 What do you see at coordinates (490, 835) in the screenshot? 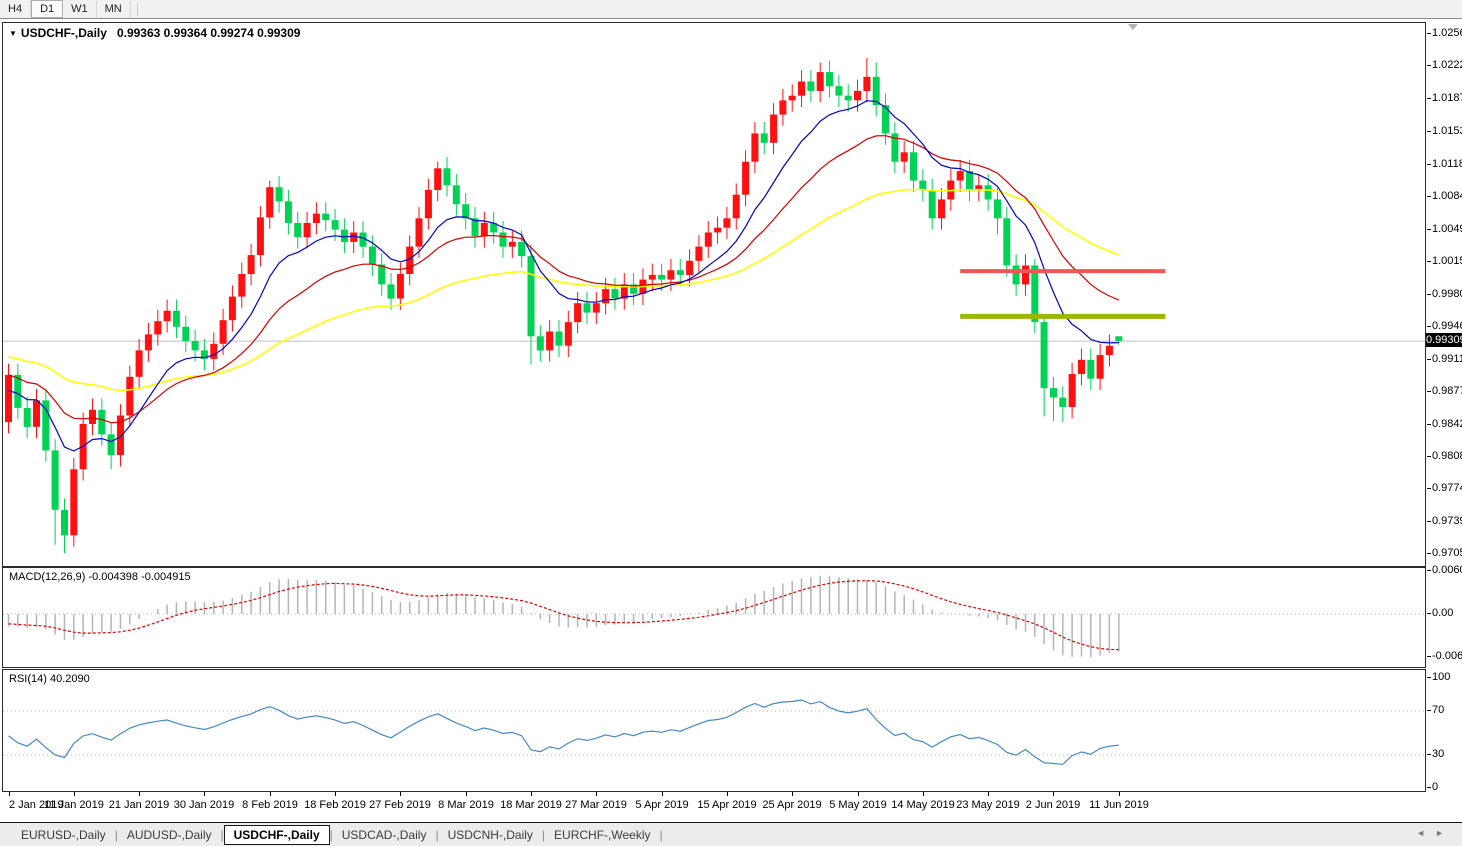
I see `chart-tab-usdcnh: USDCNH-,Daily` at bounding box center [490, 835].